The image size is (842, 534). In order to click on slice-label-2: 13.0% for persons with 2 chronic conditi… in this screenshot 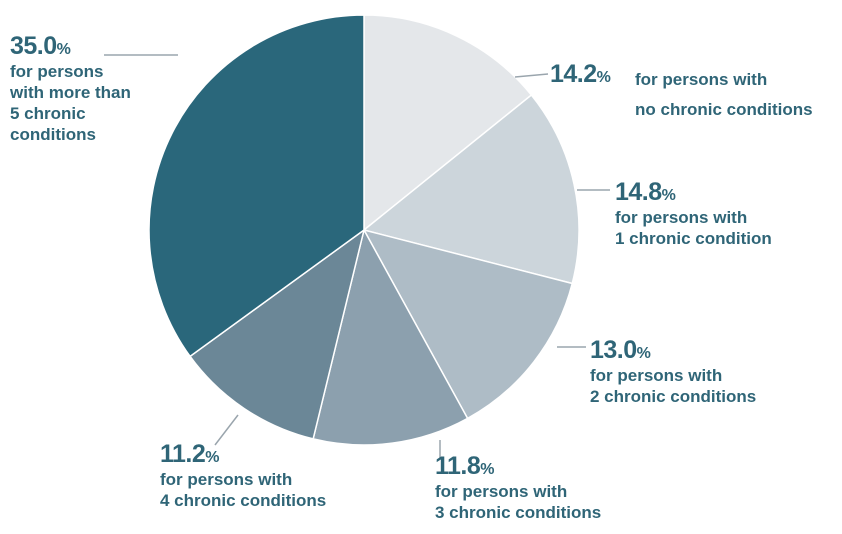, I will do `click(673, 371)`.